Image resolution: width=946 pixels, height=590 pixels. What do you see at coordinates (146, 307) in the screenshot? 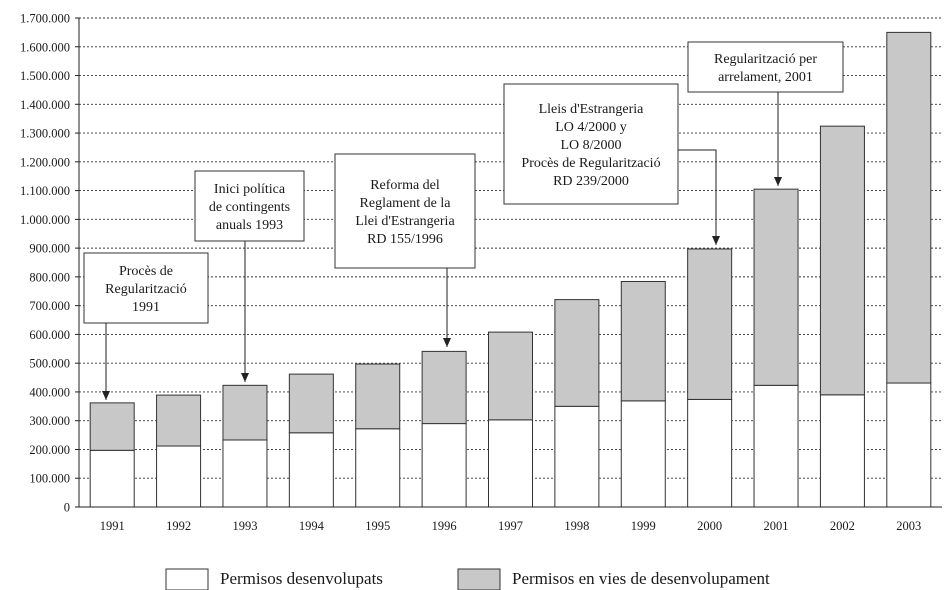
I see `annotation-text: 1991` at bounding box center [146, 307].